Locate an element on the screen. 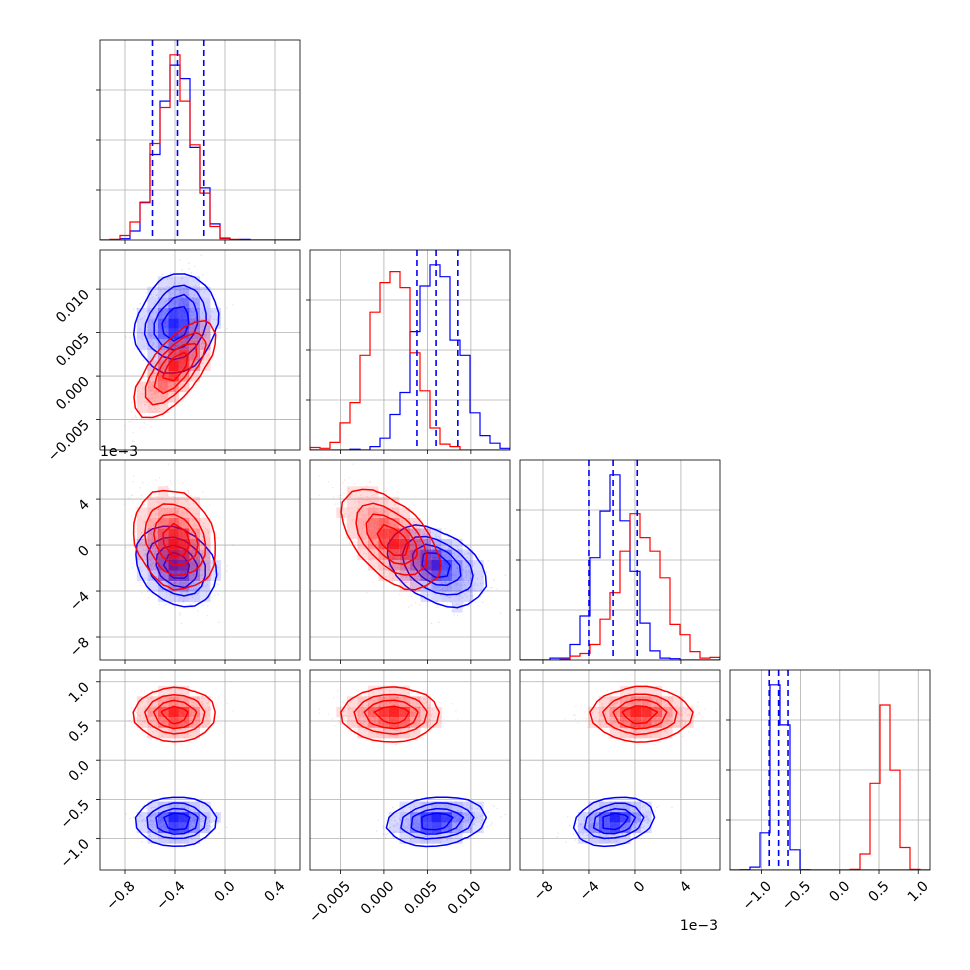 Image resolution: width=970 pixels, height=970 pixels. x-offset-label: 1e−3 is located at coordinates (699, 926).